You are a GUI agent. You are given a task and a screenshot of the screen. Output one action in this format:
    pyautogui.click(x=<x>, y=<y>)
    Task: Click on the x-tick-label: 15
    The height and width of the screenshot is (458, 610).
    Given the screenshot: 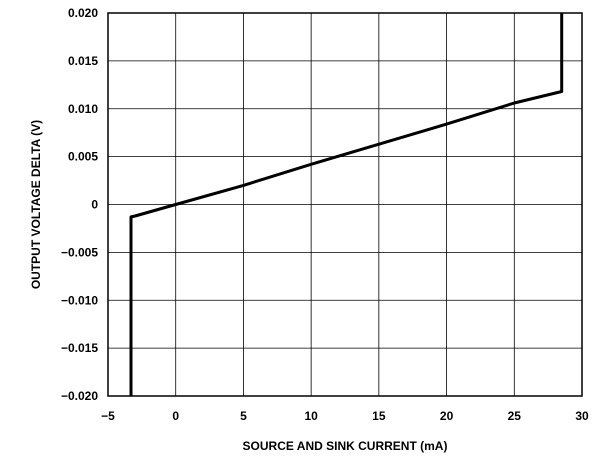 What is the action you would take?
    pyautogui.click(x=379, y=416)
    